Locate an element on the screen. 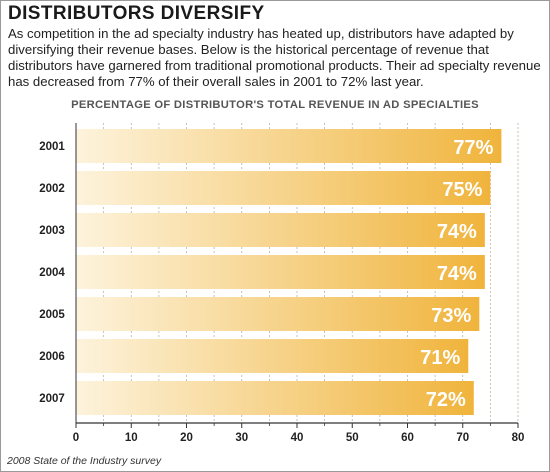 Image resolution: width=550 pixels, height=472 pixels. x-tick-label: 80 is located at coordinates (518, 438).